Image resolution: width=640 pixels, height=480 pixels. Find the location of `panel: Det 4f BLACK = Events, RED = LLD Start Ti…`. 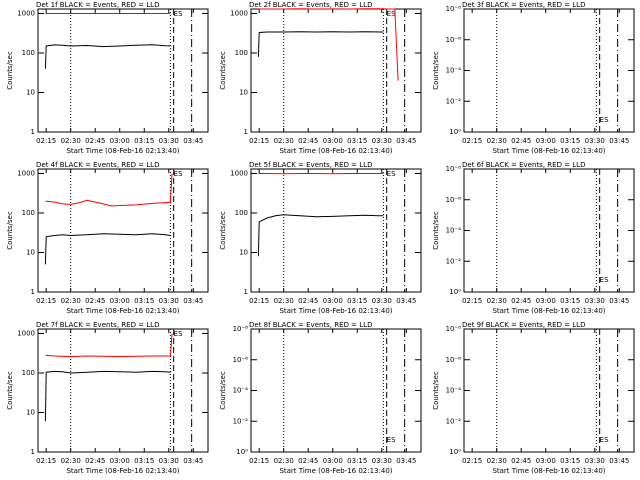

panel: Det 4f BLACK = Events, RED = LLD Start Ti… is located at coordinates (107, 238).